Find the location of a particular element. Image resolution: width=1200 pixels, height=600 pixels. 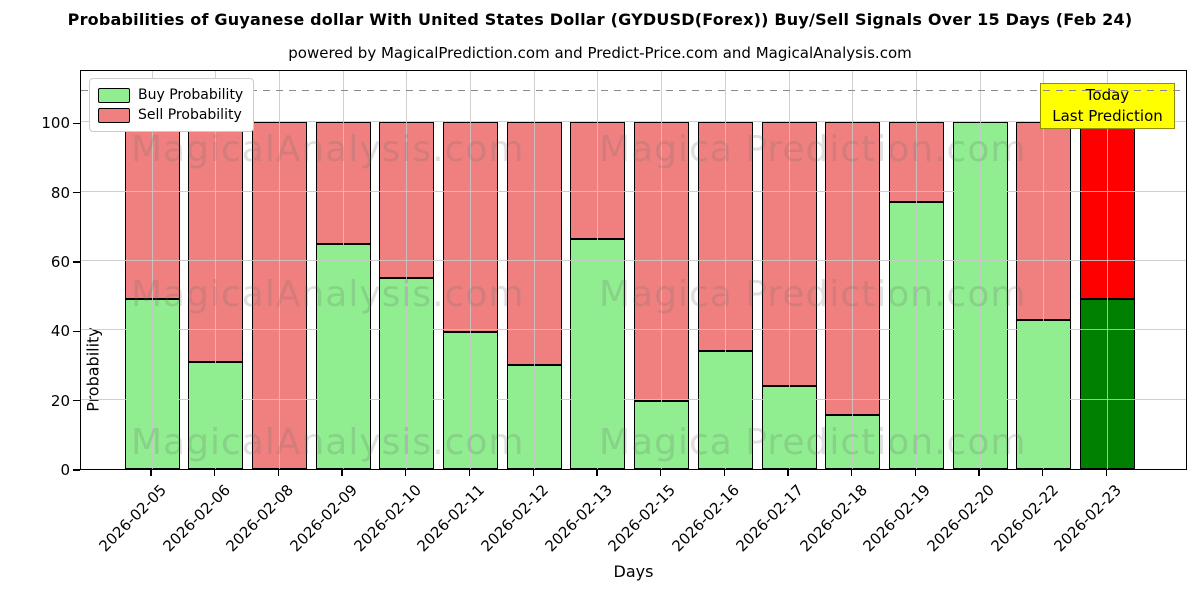

legend: Buy Probability Sell Probability is located at coordinates (172, 105).